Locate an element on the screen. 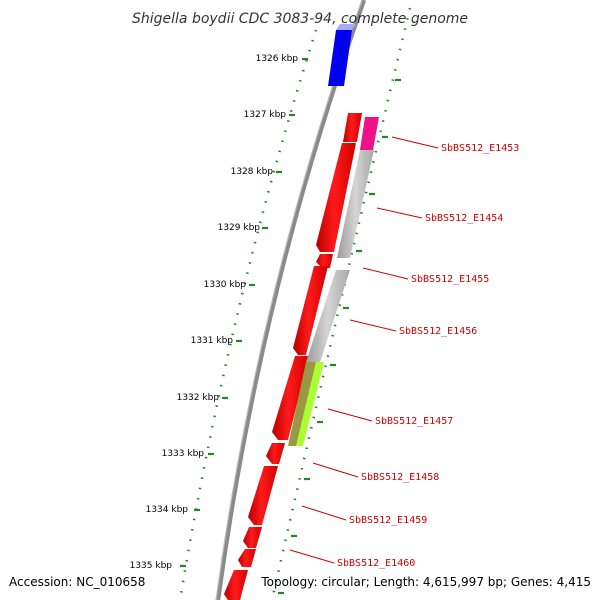 The image size is (600, 600). feature-olive is located at coordinates (303, 404).